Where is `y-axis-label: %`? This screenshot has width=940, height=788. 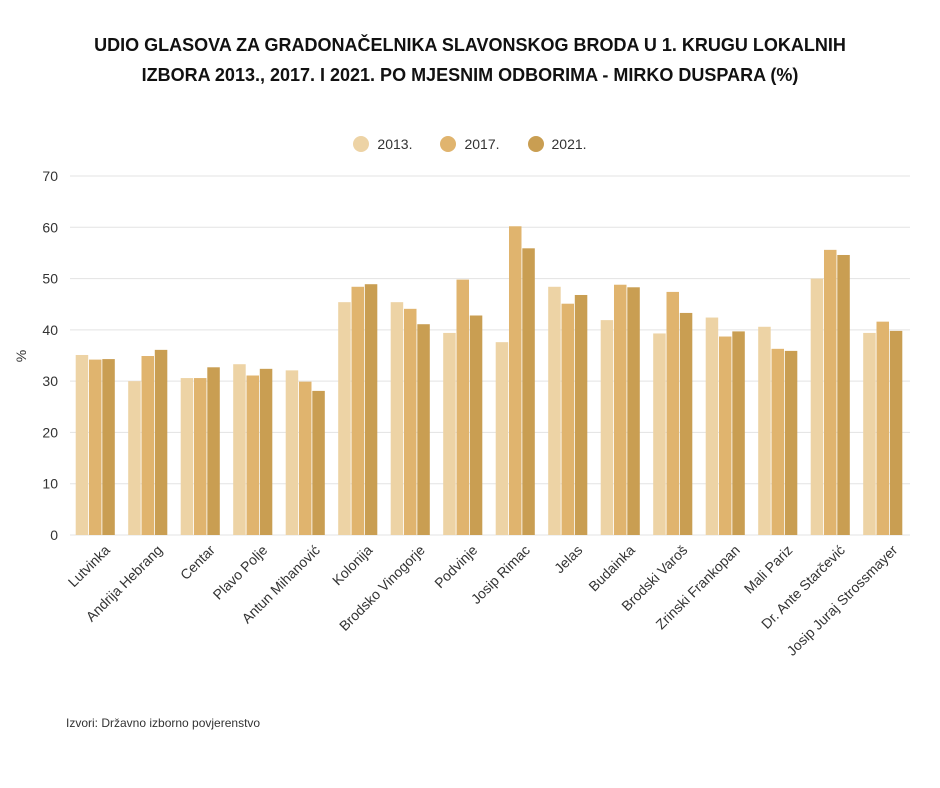
y-axis-label: % is located at coordinates (21, 356).